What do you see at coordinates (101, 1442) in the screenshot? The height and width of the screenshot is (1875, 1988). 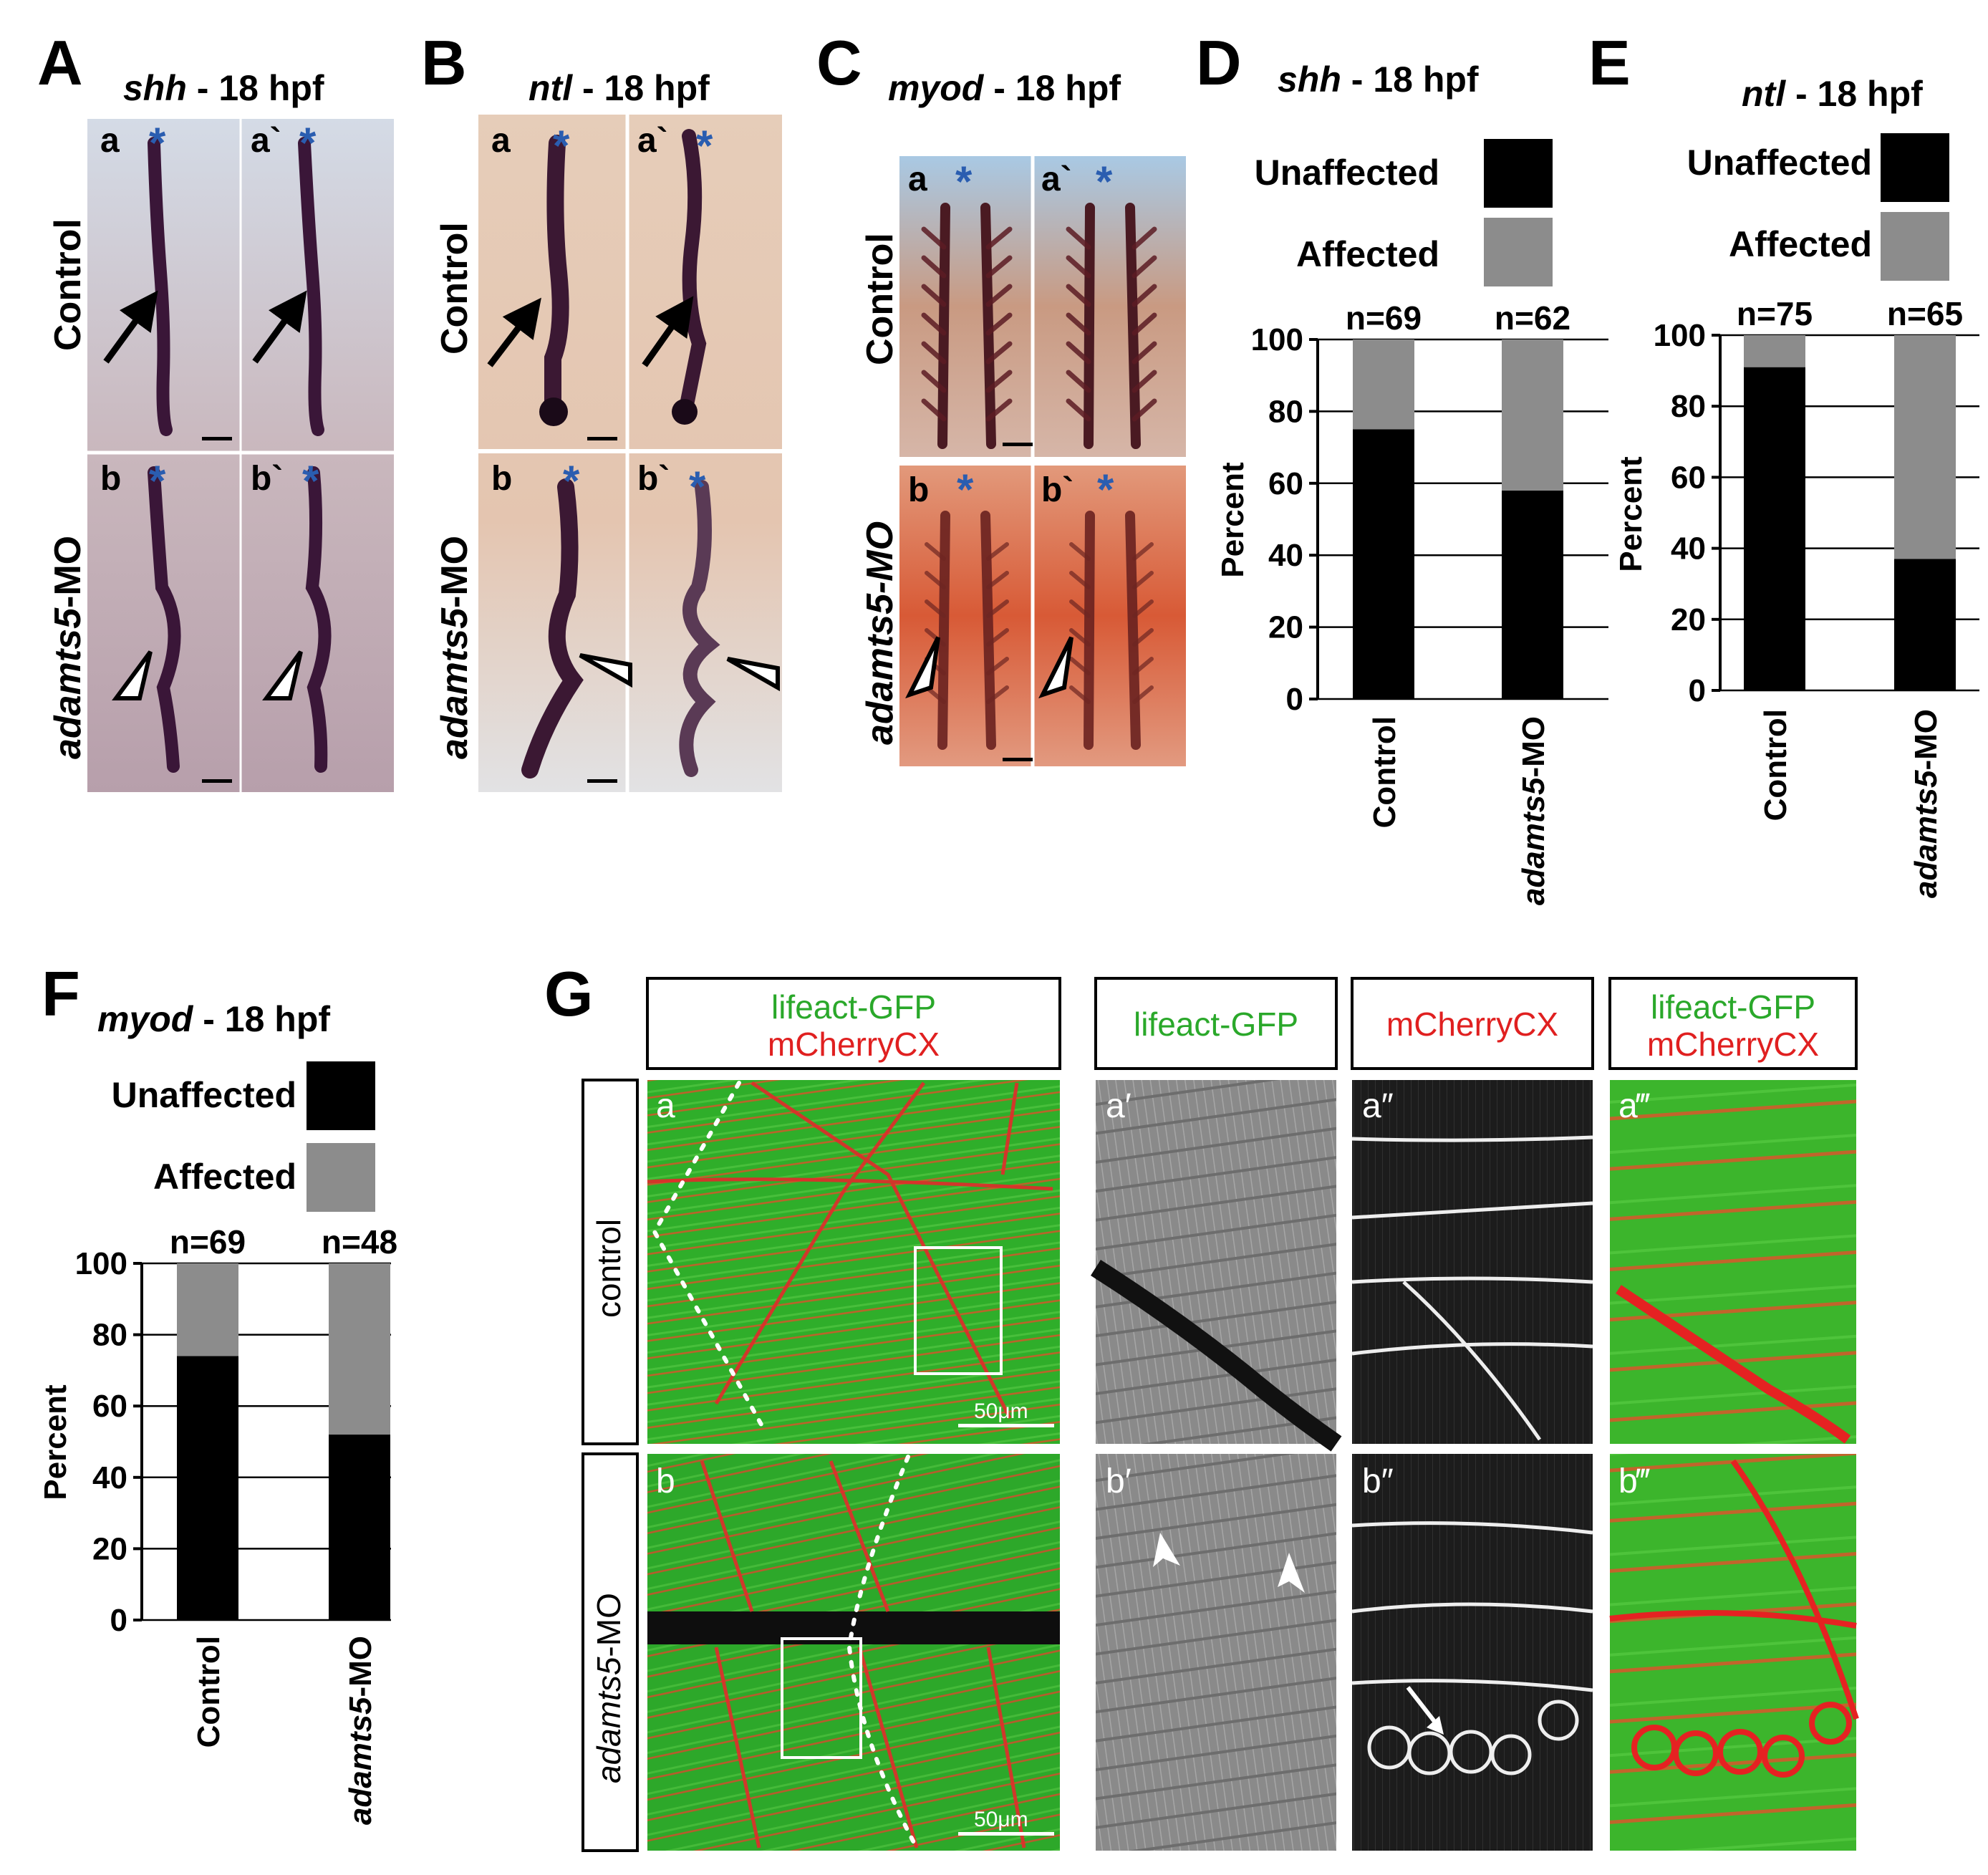 I see `y-tick-labels: 0 20 40 60 80 100` at bounding box center [101, 1442].